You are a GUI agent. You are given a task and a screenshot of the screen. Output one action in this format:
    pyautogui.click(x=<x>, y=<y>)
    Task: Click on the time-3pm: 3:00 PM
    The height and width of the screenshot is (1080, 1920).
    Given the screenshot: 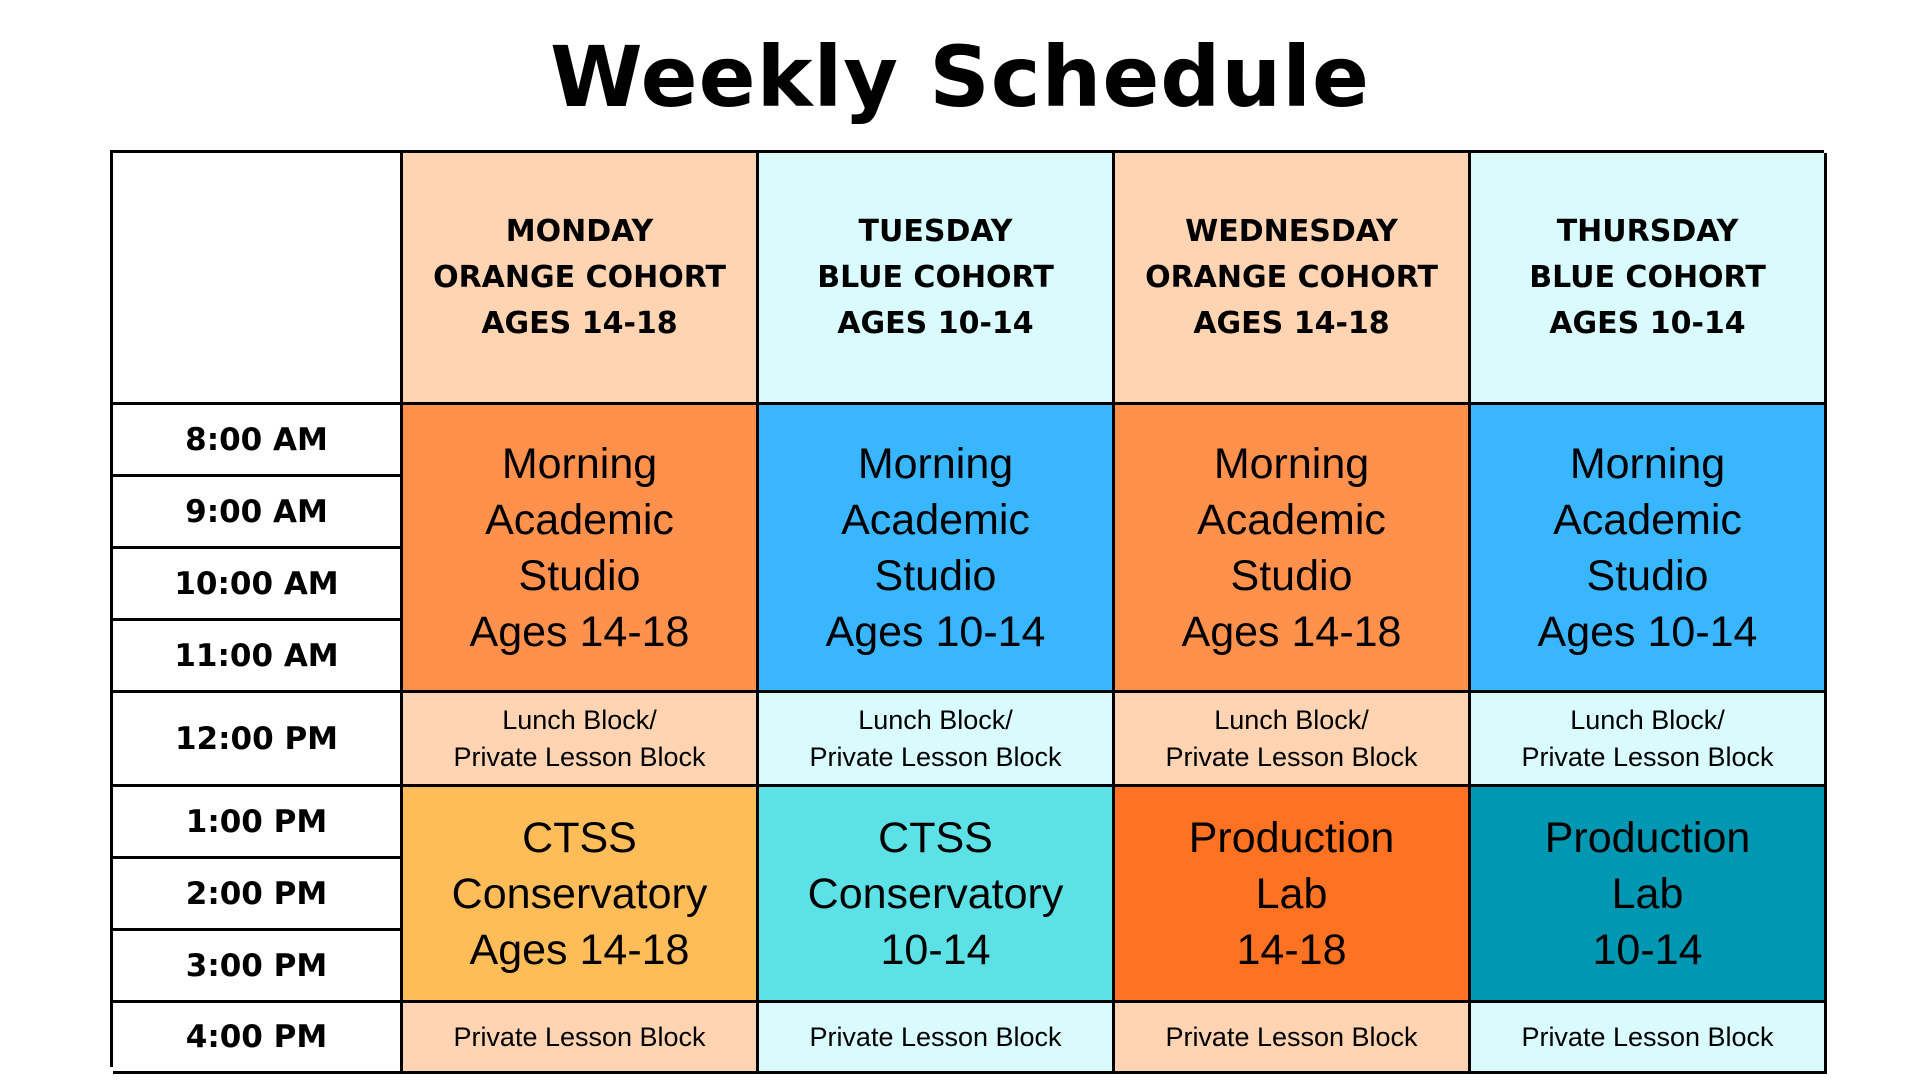 What is the action you would take?
    pyautogui.click(x=258, y=967)
    